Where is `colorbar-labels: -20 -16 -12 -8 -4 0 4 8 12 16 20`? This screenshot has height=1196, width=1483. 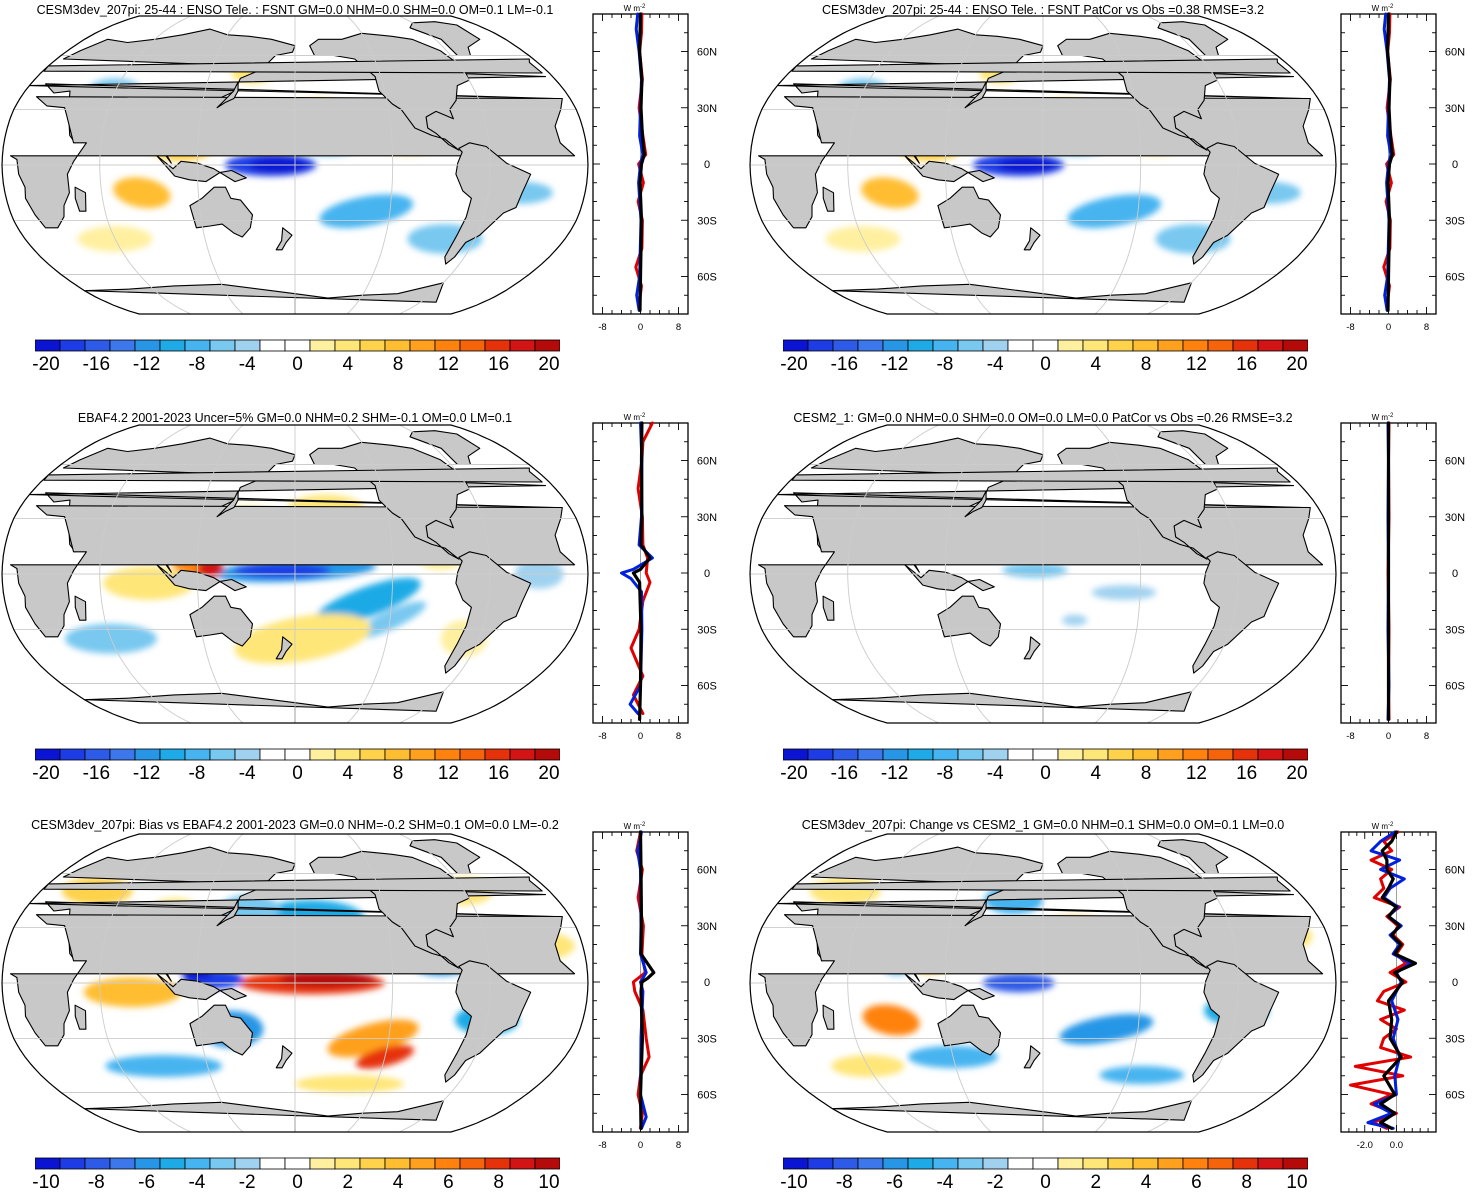
colorbar-labels: -20 -16 -12 -8 -4 0 4 8 12 16 20 is located at coordinates (296, 366).